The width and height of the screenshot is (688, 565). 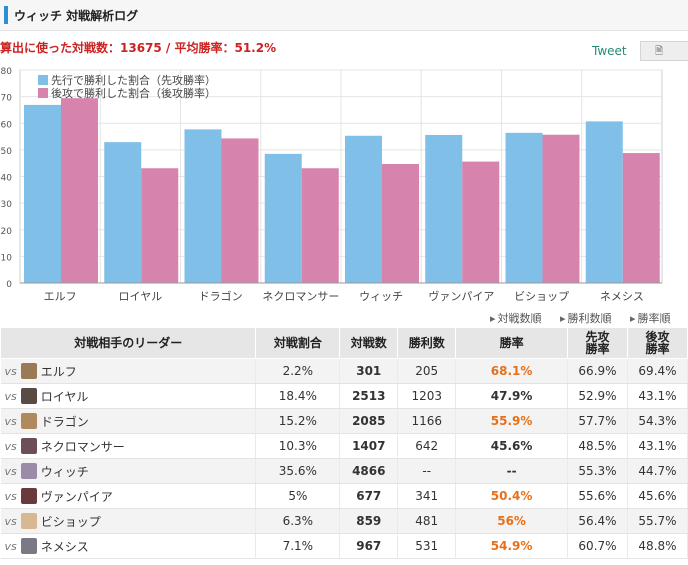 I want to click on x-tick-label: ヴァンパイア, so click(x=461, y=296).